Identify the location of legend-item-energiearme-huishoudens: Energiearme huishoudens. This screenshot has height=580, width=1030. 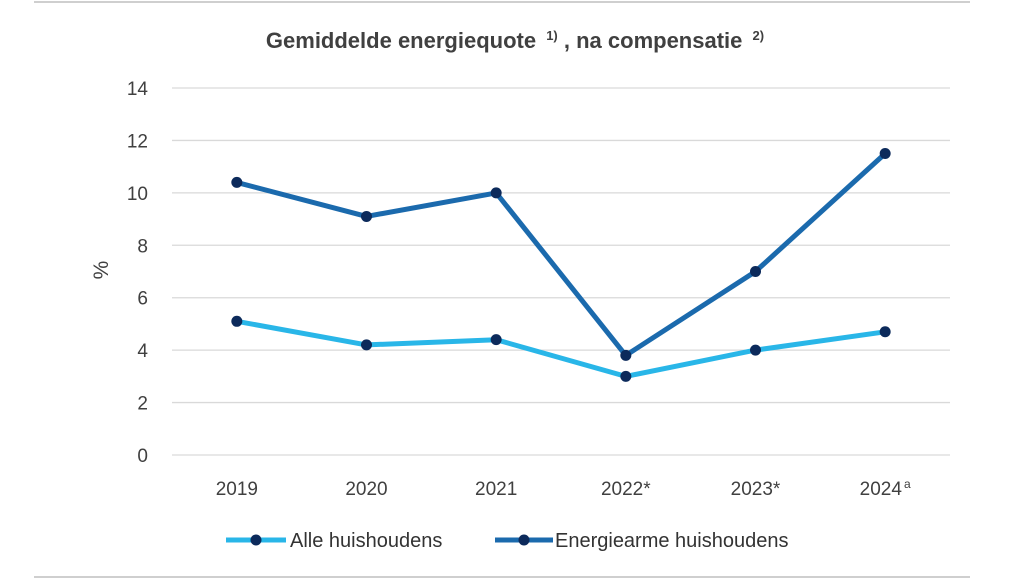
(642, 541).